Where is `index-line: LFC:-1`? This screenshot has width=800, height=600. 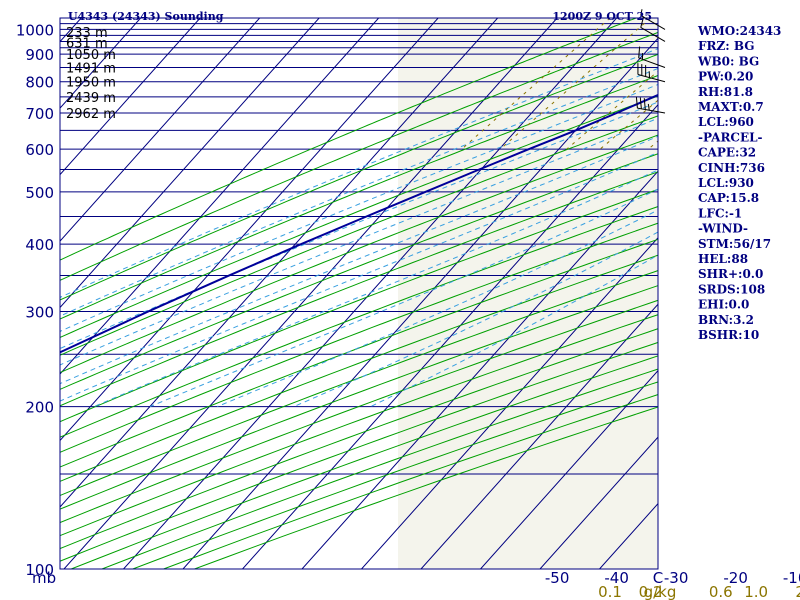
index-line: LFC:-1 is located at coordinates (720, 213).